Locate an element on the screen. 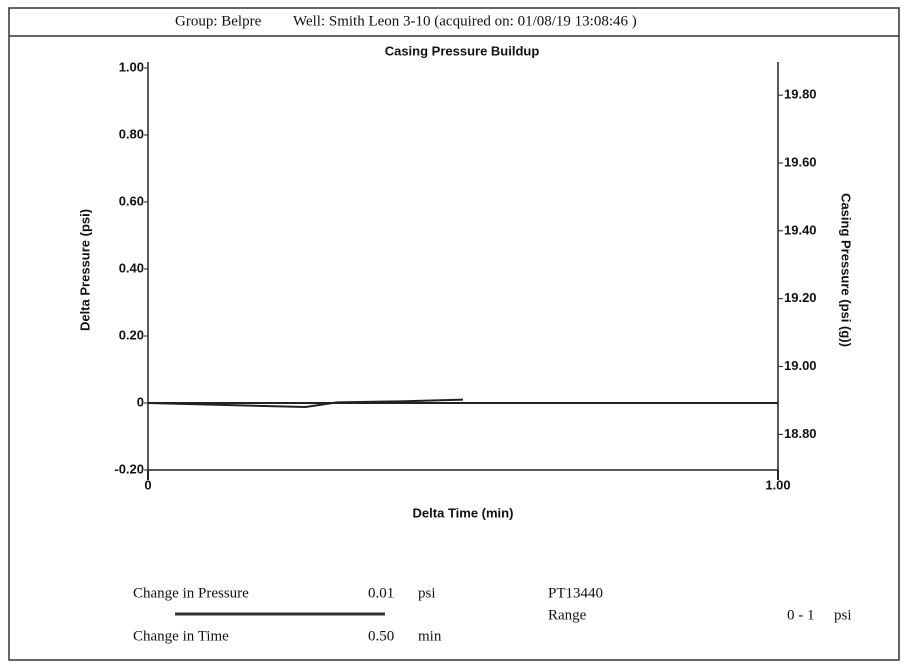  y2-axis-label: Casing Pressure (psi (g)) is located at coordinates (846, 270).